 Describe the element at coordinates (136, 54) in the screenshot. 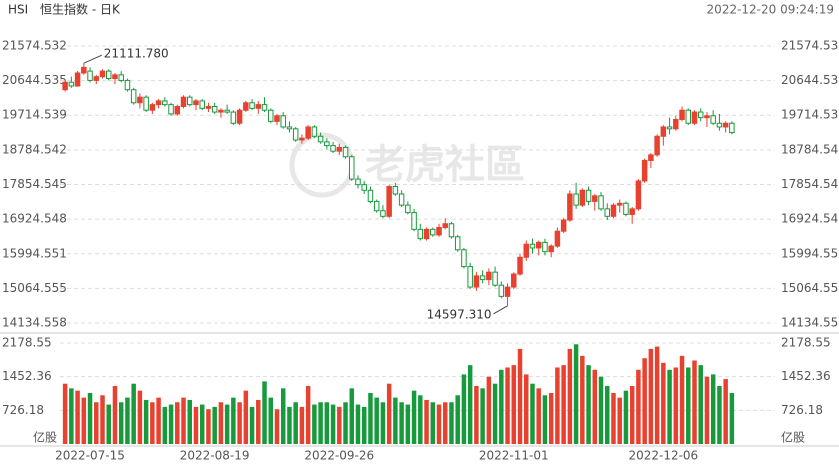

I see `annotation: 21111.780` at that location.